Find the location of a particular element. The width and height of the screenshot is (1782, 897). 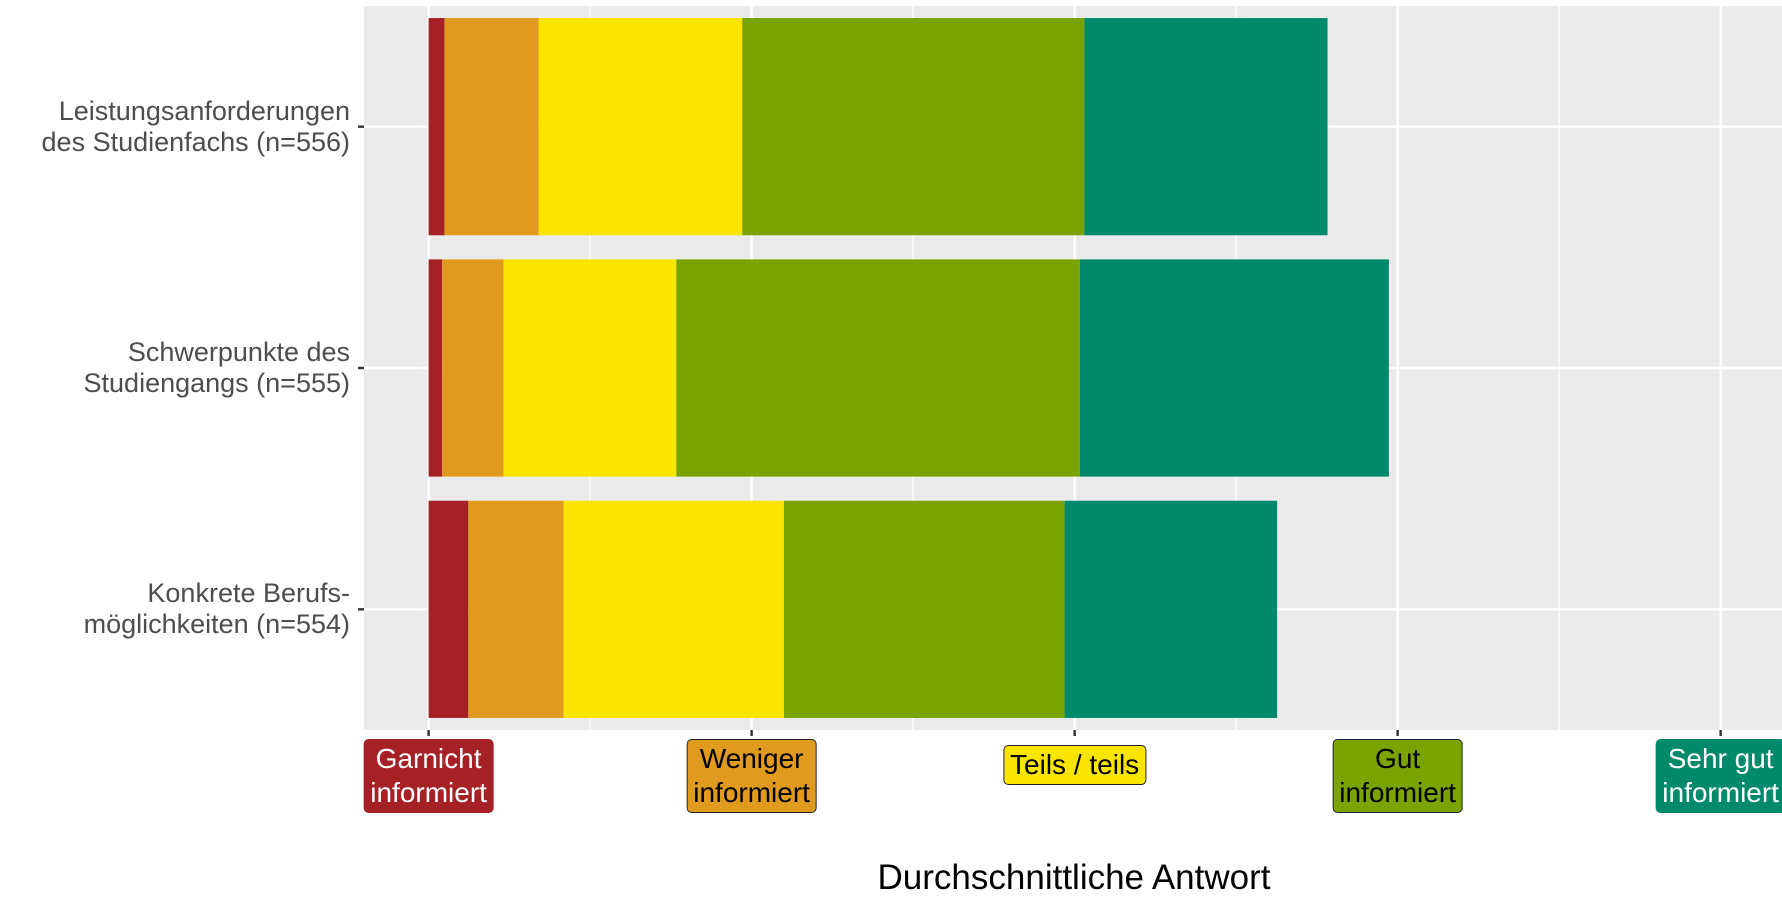

x-tick-label: Sehr gut informiert is located at coordinates (1718, 776).